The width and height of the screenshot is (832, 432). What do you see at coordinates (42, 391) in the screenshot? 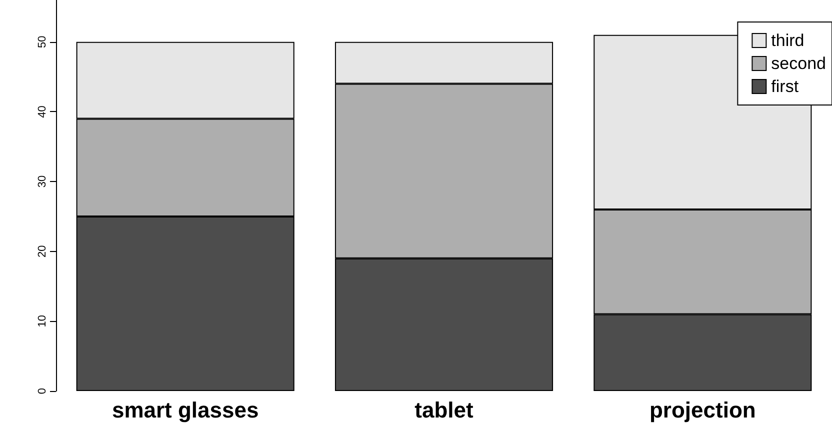
I see `y-tick-label: 0` at bounding box center [42, 391].